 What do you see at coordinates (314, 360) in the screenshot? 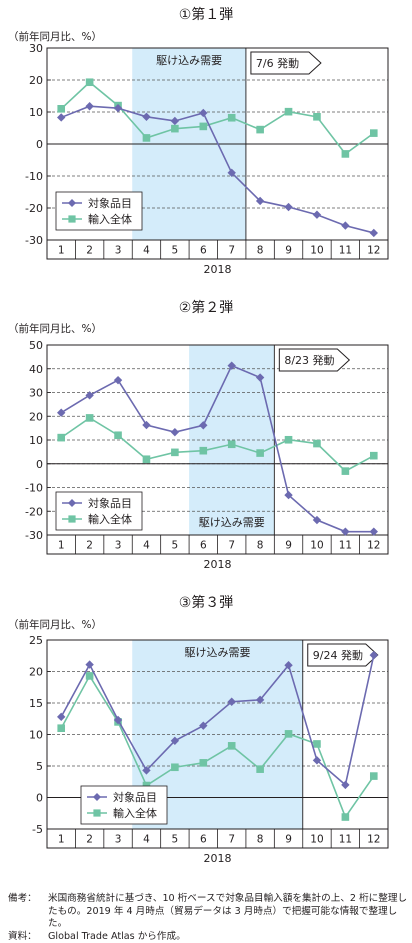
I see `event-arrow` at bounding box center [314, 360].